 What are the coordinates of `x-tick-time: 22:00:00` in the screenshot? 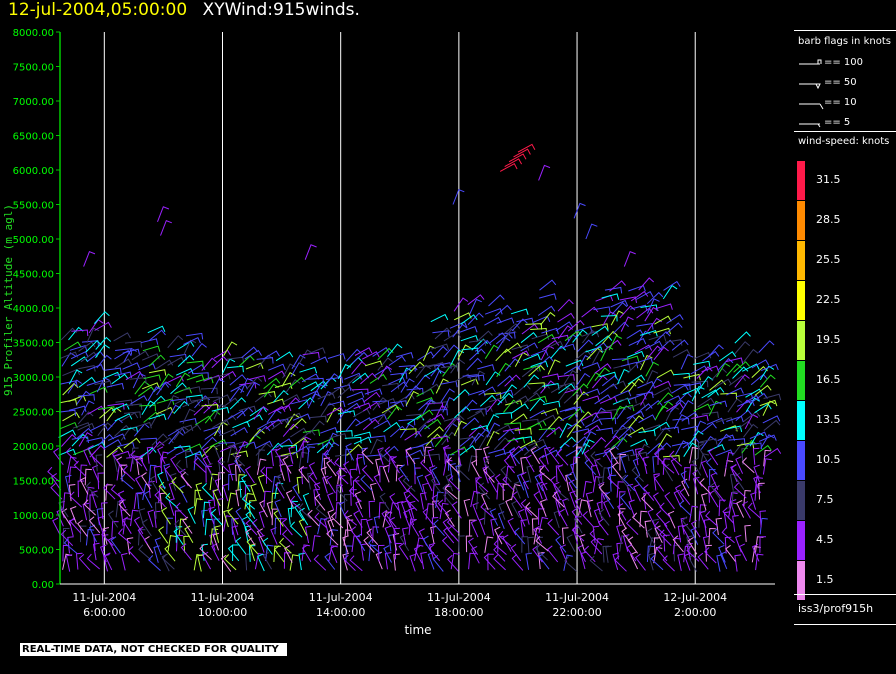 It's located at (576, 612).